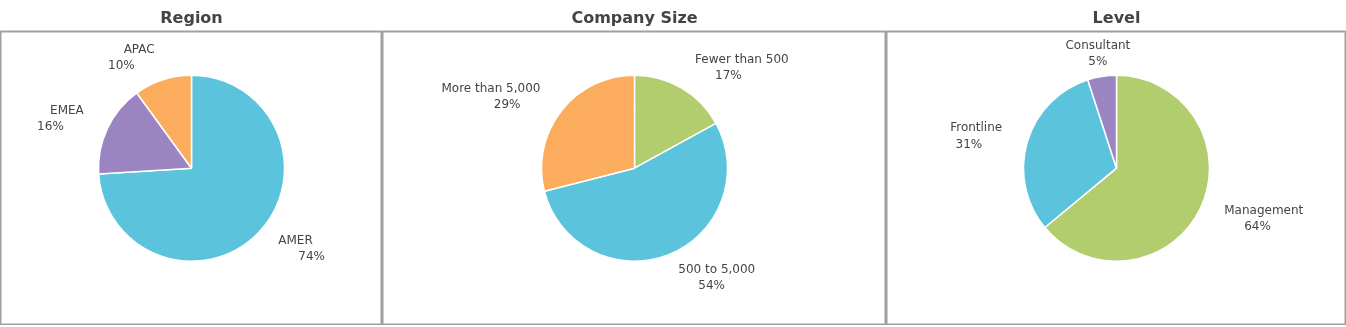 The width and height of the screenshot is (1346, 327). What do you see at coordinates (295, 240) in the screenshot?
I see `slice-label: AMER` at bounding box center [295, 240].